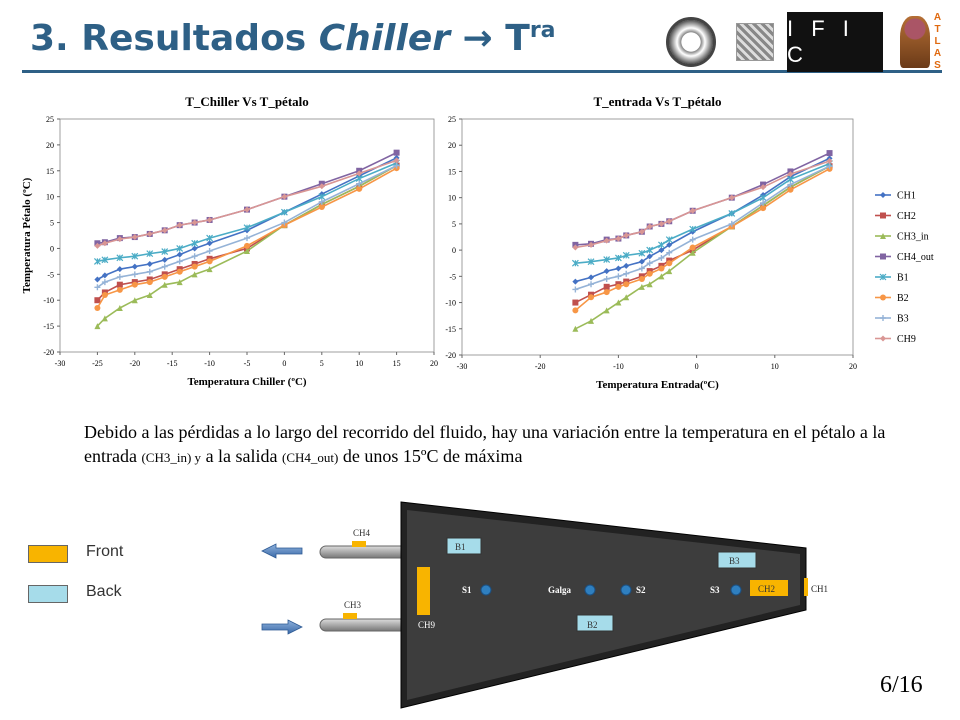 This screenshot has height=720, width=960. What do you see at coordinates (60, 363) in the screenshot?
I see `x-tick-label: -30` at bounding box center [60, 363].